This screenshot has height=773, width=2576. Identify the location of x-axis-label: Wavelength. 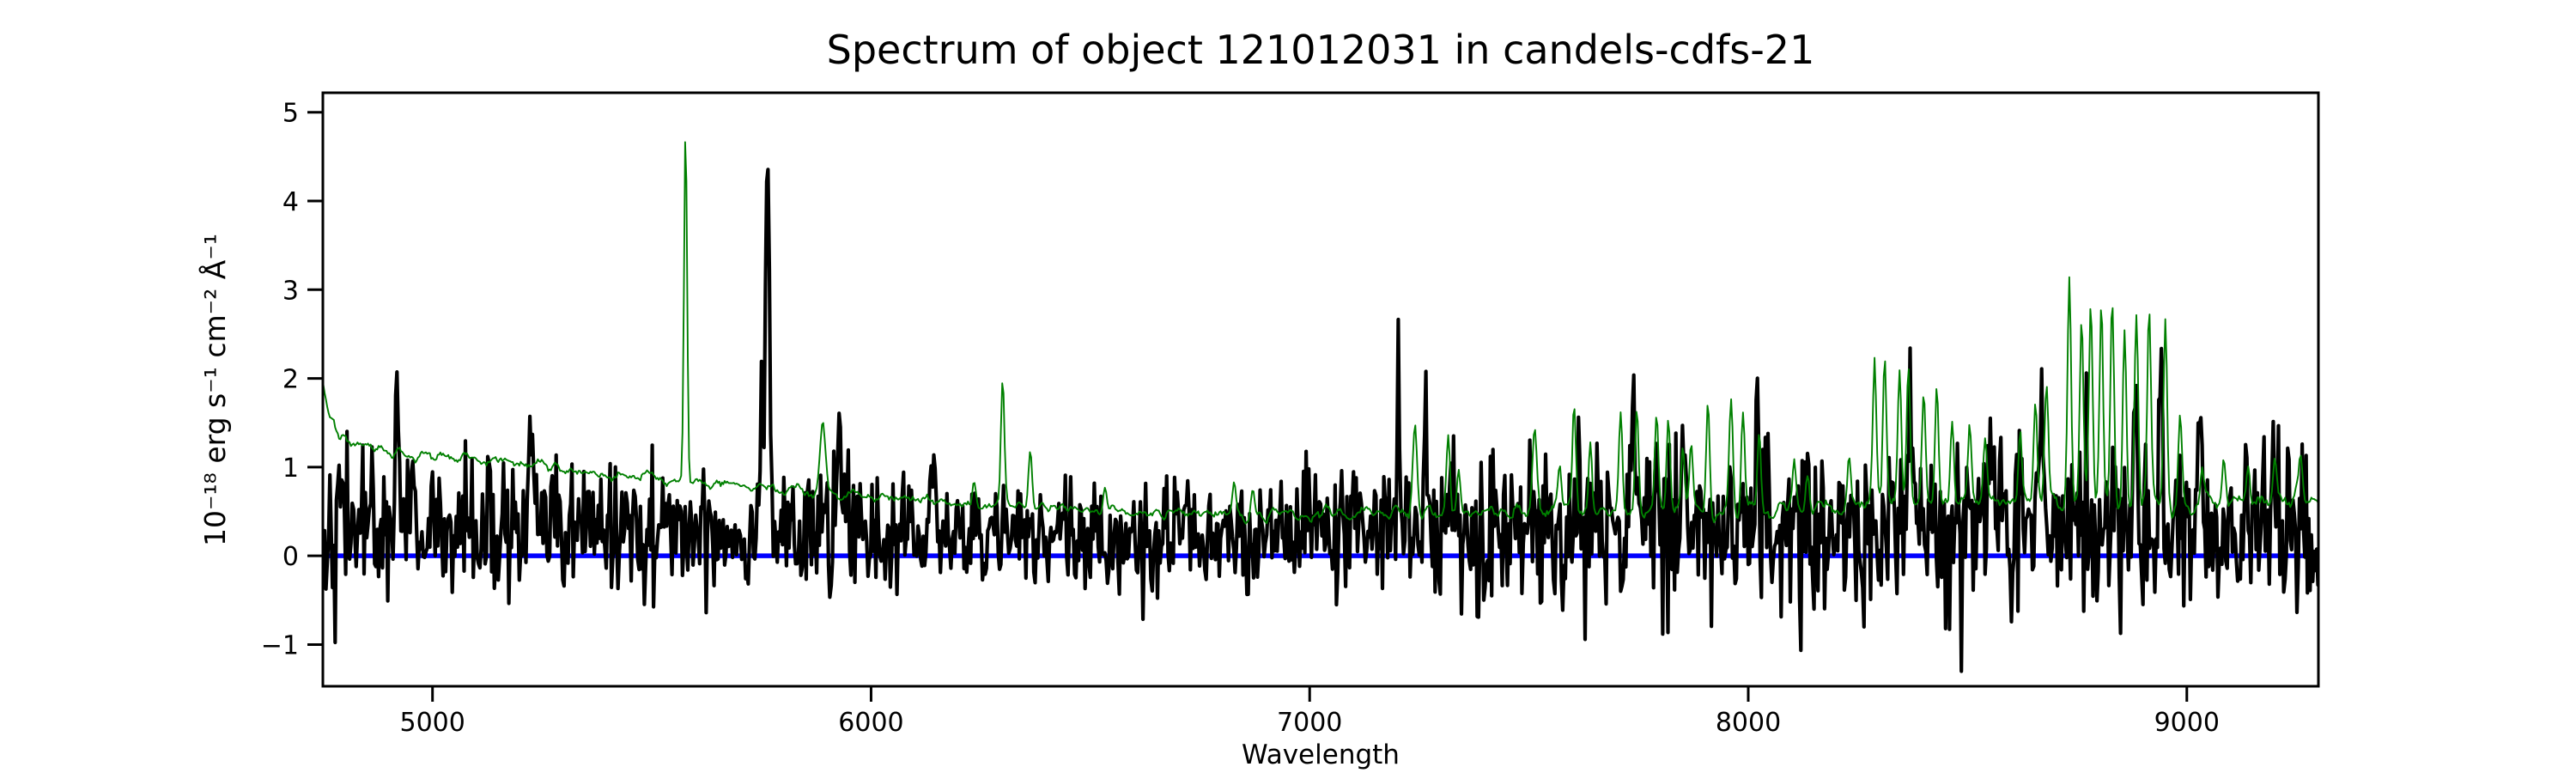
(1321, 755).